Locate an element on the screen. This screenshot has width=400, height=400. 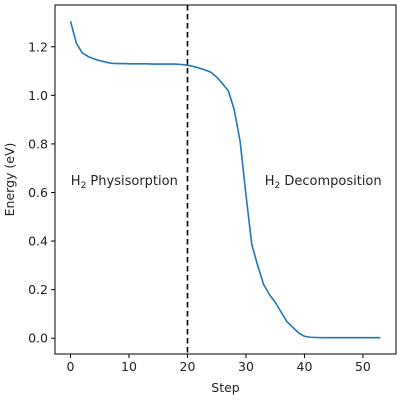
x-tick-label-1: 10 is located at coordinates (129, 366).